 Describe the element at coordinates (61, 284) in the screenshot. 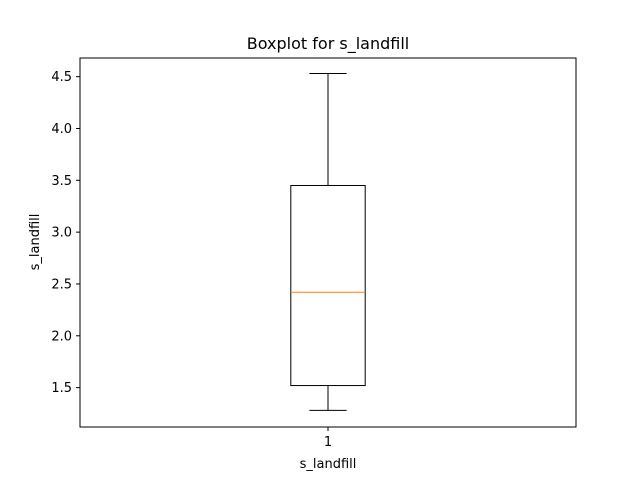

I see `y-tick-label: 2.5` at that location.